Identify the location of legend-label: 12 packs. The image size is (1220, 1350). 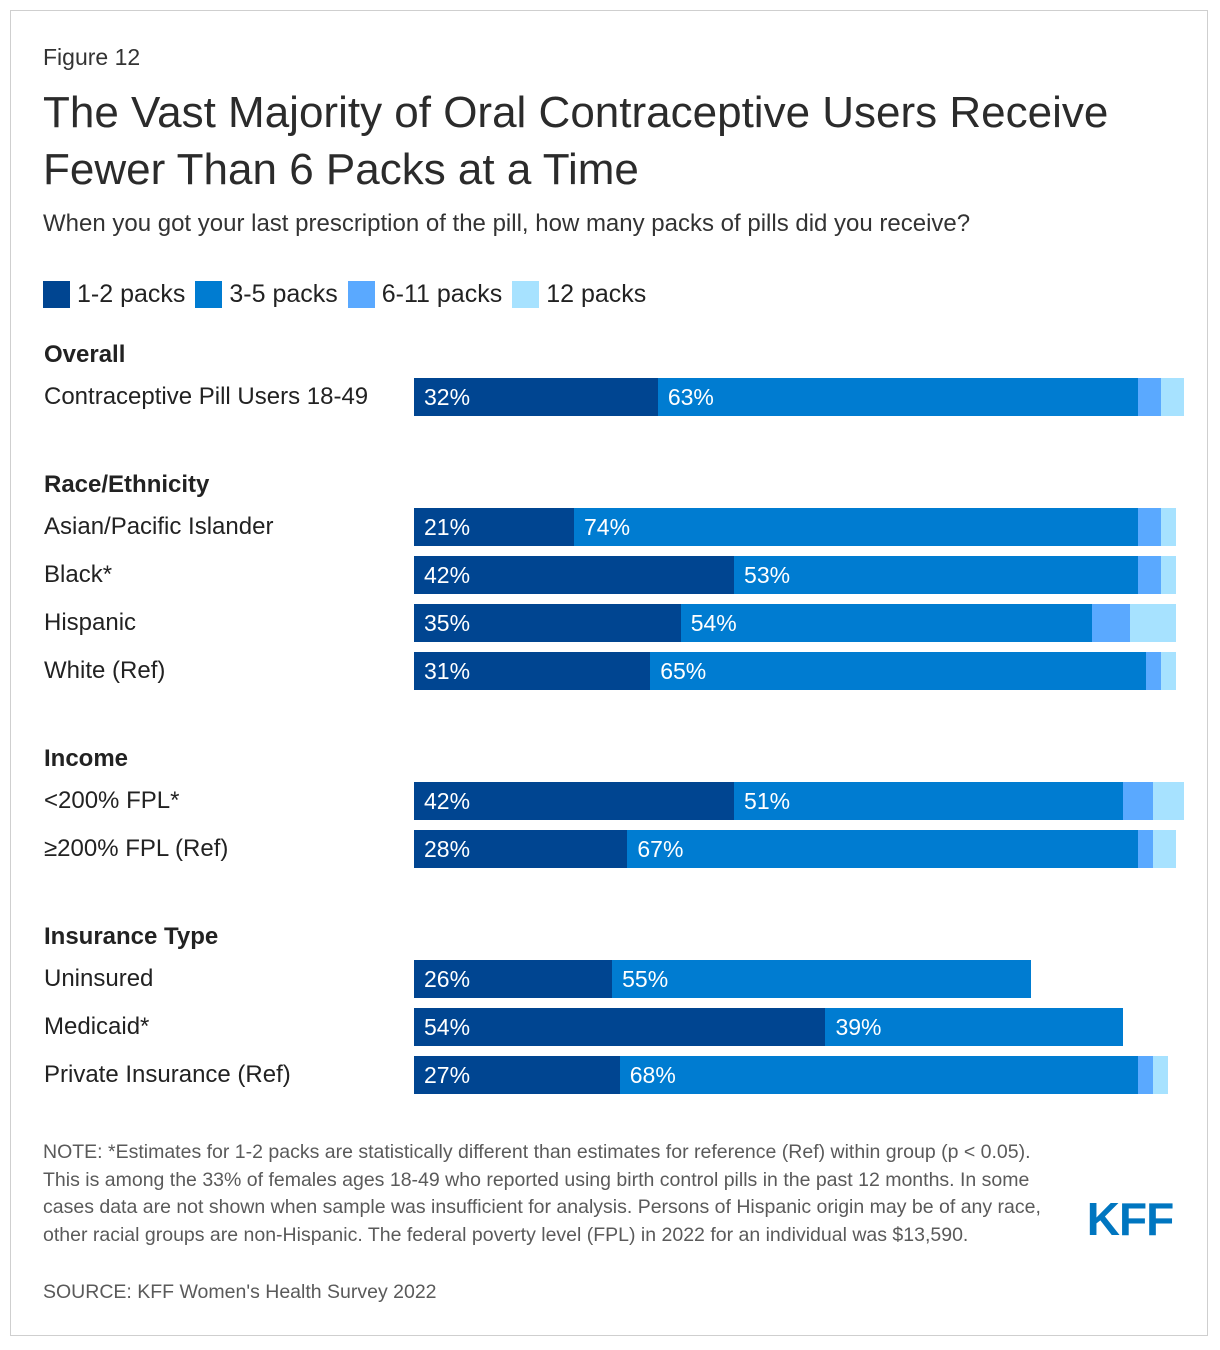
(596, 293).